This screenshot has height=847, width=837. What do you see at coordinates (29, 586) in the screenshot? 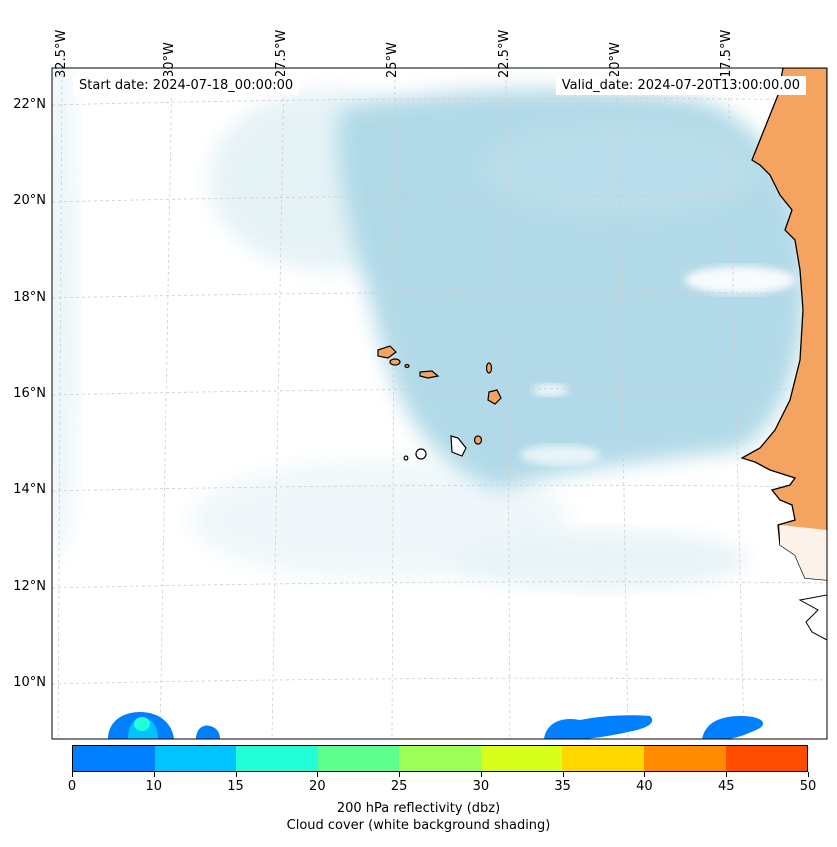
I see `lat-label: 12°N` at bounding box center [29, 586].